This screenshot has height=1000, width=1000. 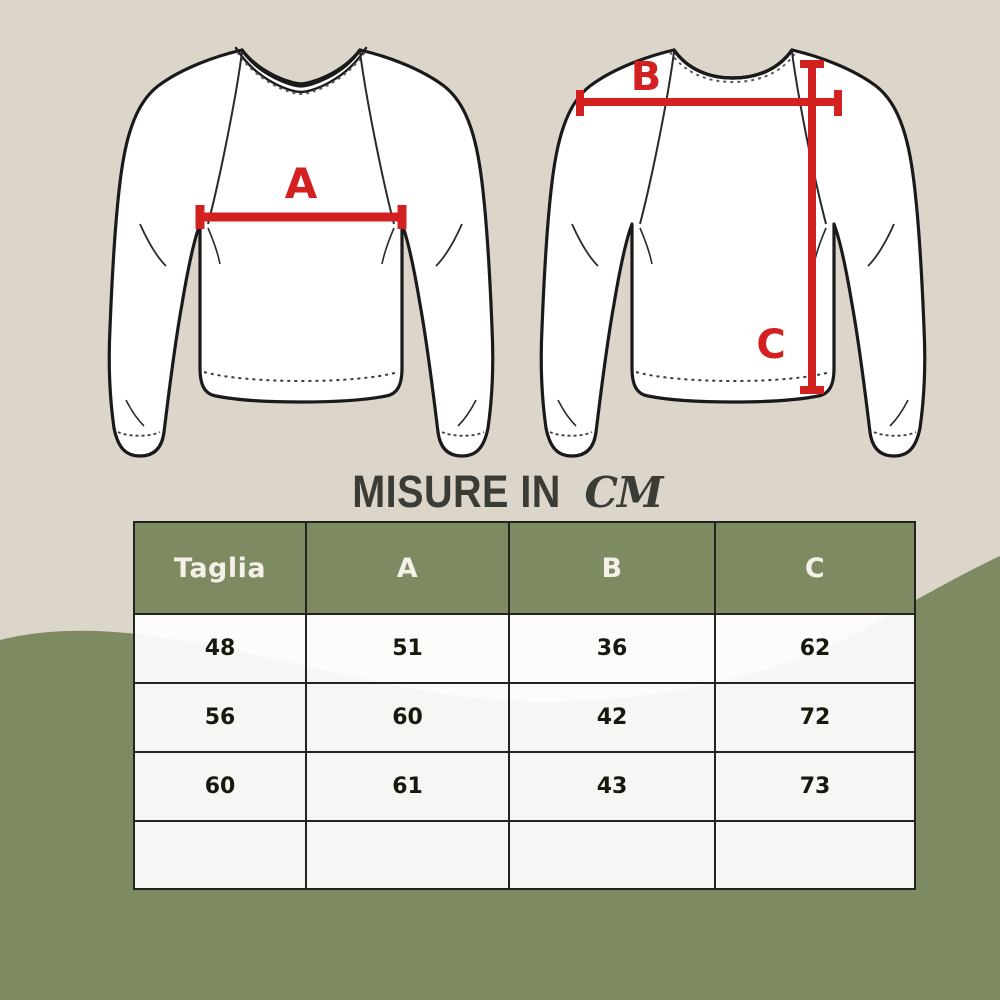 What do you see at coordinates (612, 568) in the screenshot?
I see `column-header-b: B` at bounding box center [612, 568].